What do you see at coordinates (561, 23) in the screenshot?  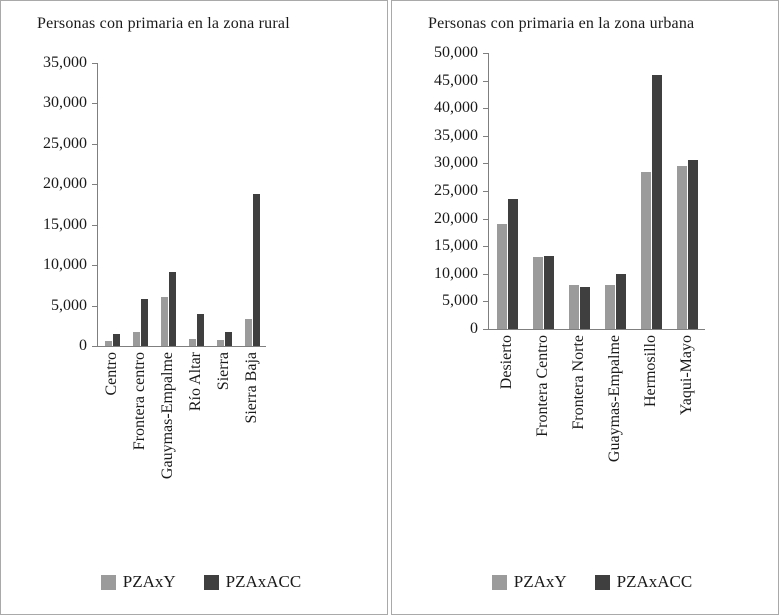 I see `chart-title-urbana: Personas con primaria en la zona urbana` at bounding box center [561, 23].